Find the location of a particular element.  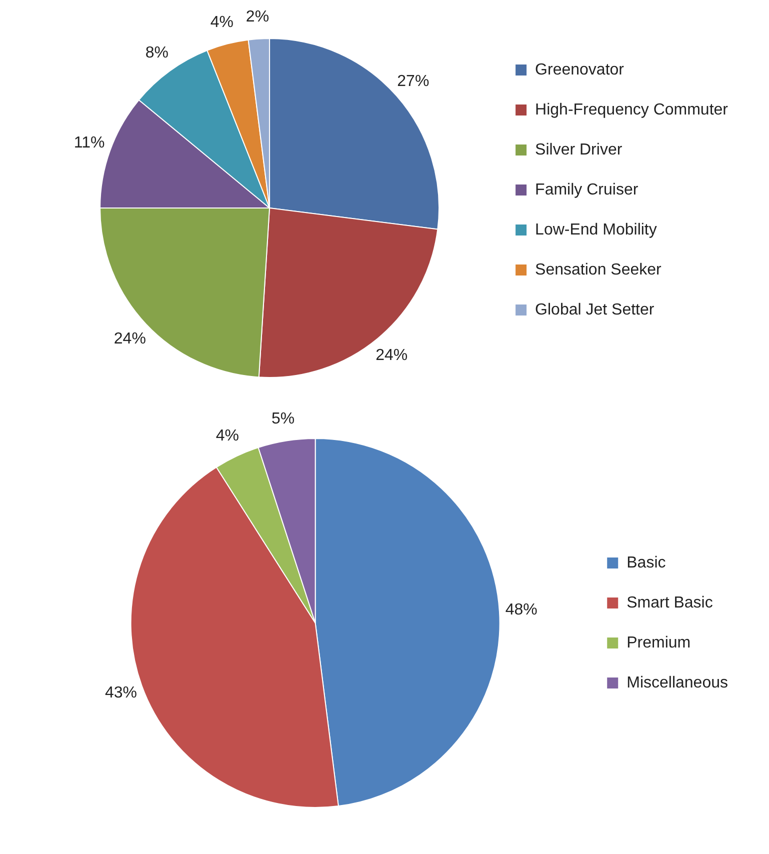

legend-label: Global Jet Setter is located at coordinates (595, 309).